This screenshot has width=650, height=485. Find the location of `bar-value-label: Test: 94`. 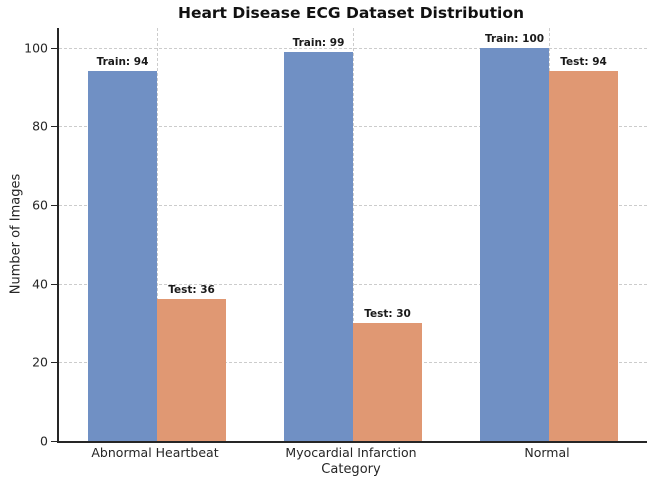

bar-value-label: Test: 94 is located at coordinates (583, 62).